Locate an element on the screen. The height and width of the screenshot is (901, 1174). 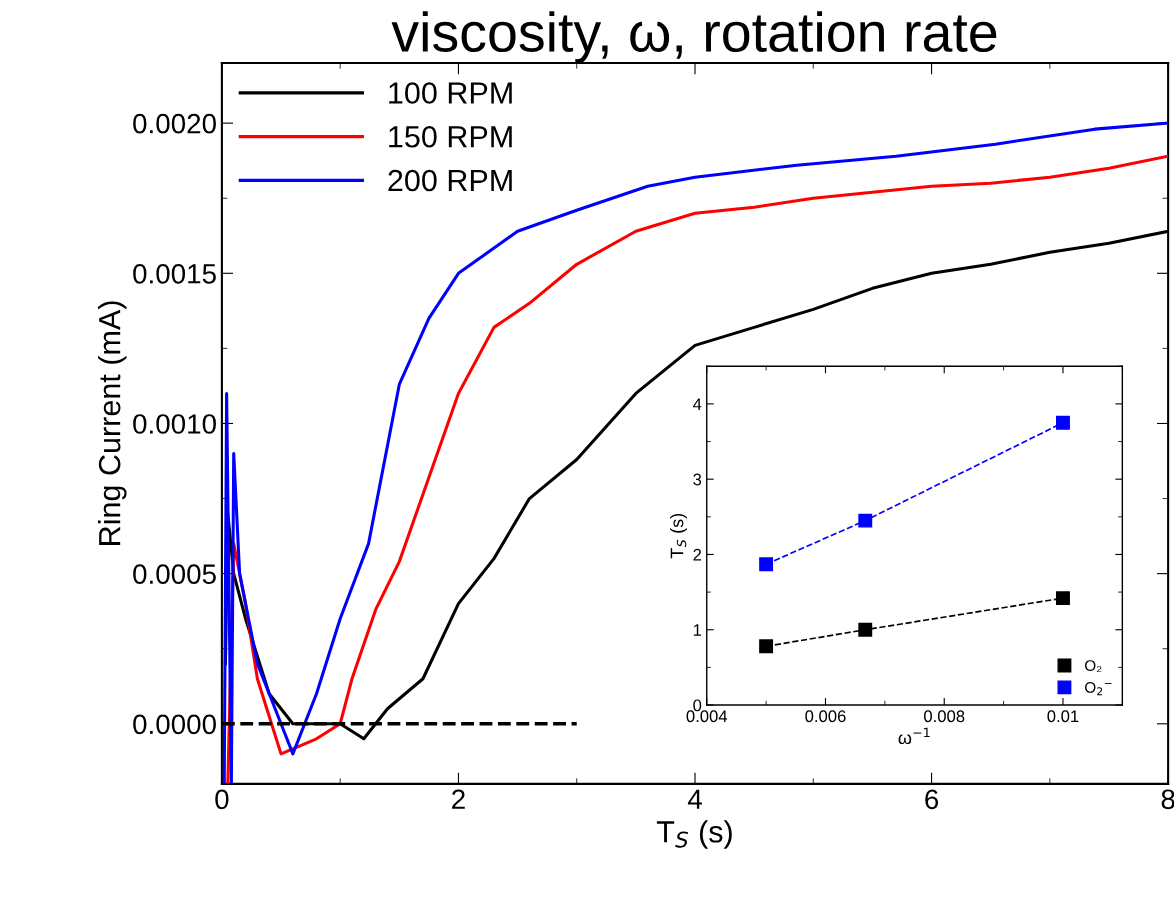
y-tick-label: 0.0005 is located at coordinates (174, 574).